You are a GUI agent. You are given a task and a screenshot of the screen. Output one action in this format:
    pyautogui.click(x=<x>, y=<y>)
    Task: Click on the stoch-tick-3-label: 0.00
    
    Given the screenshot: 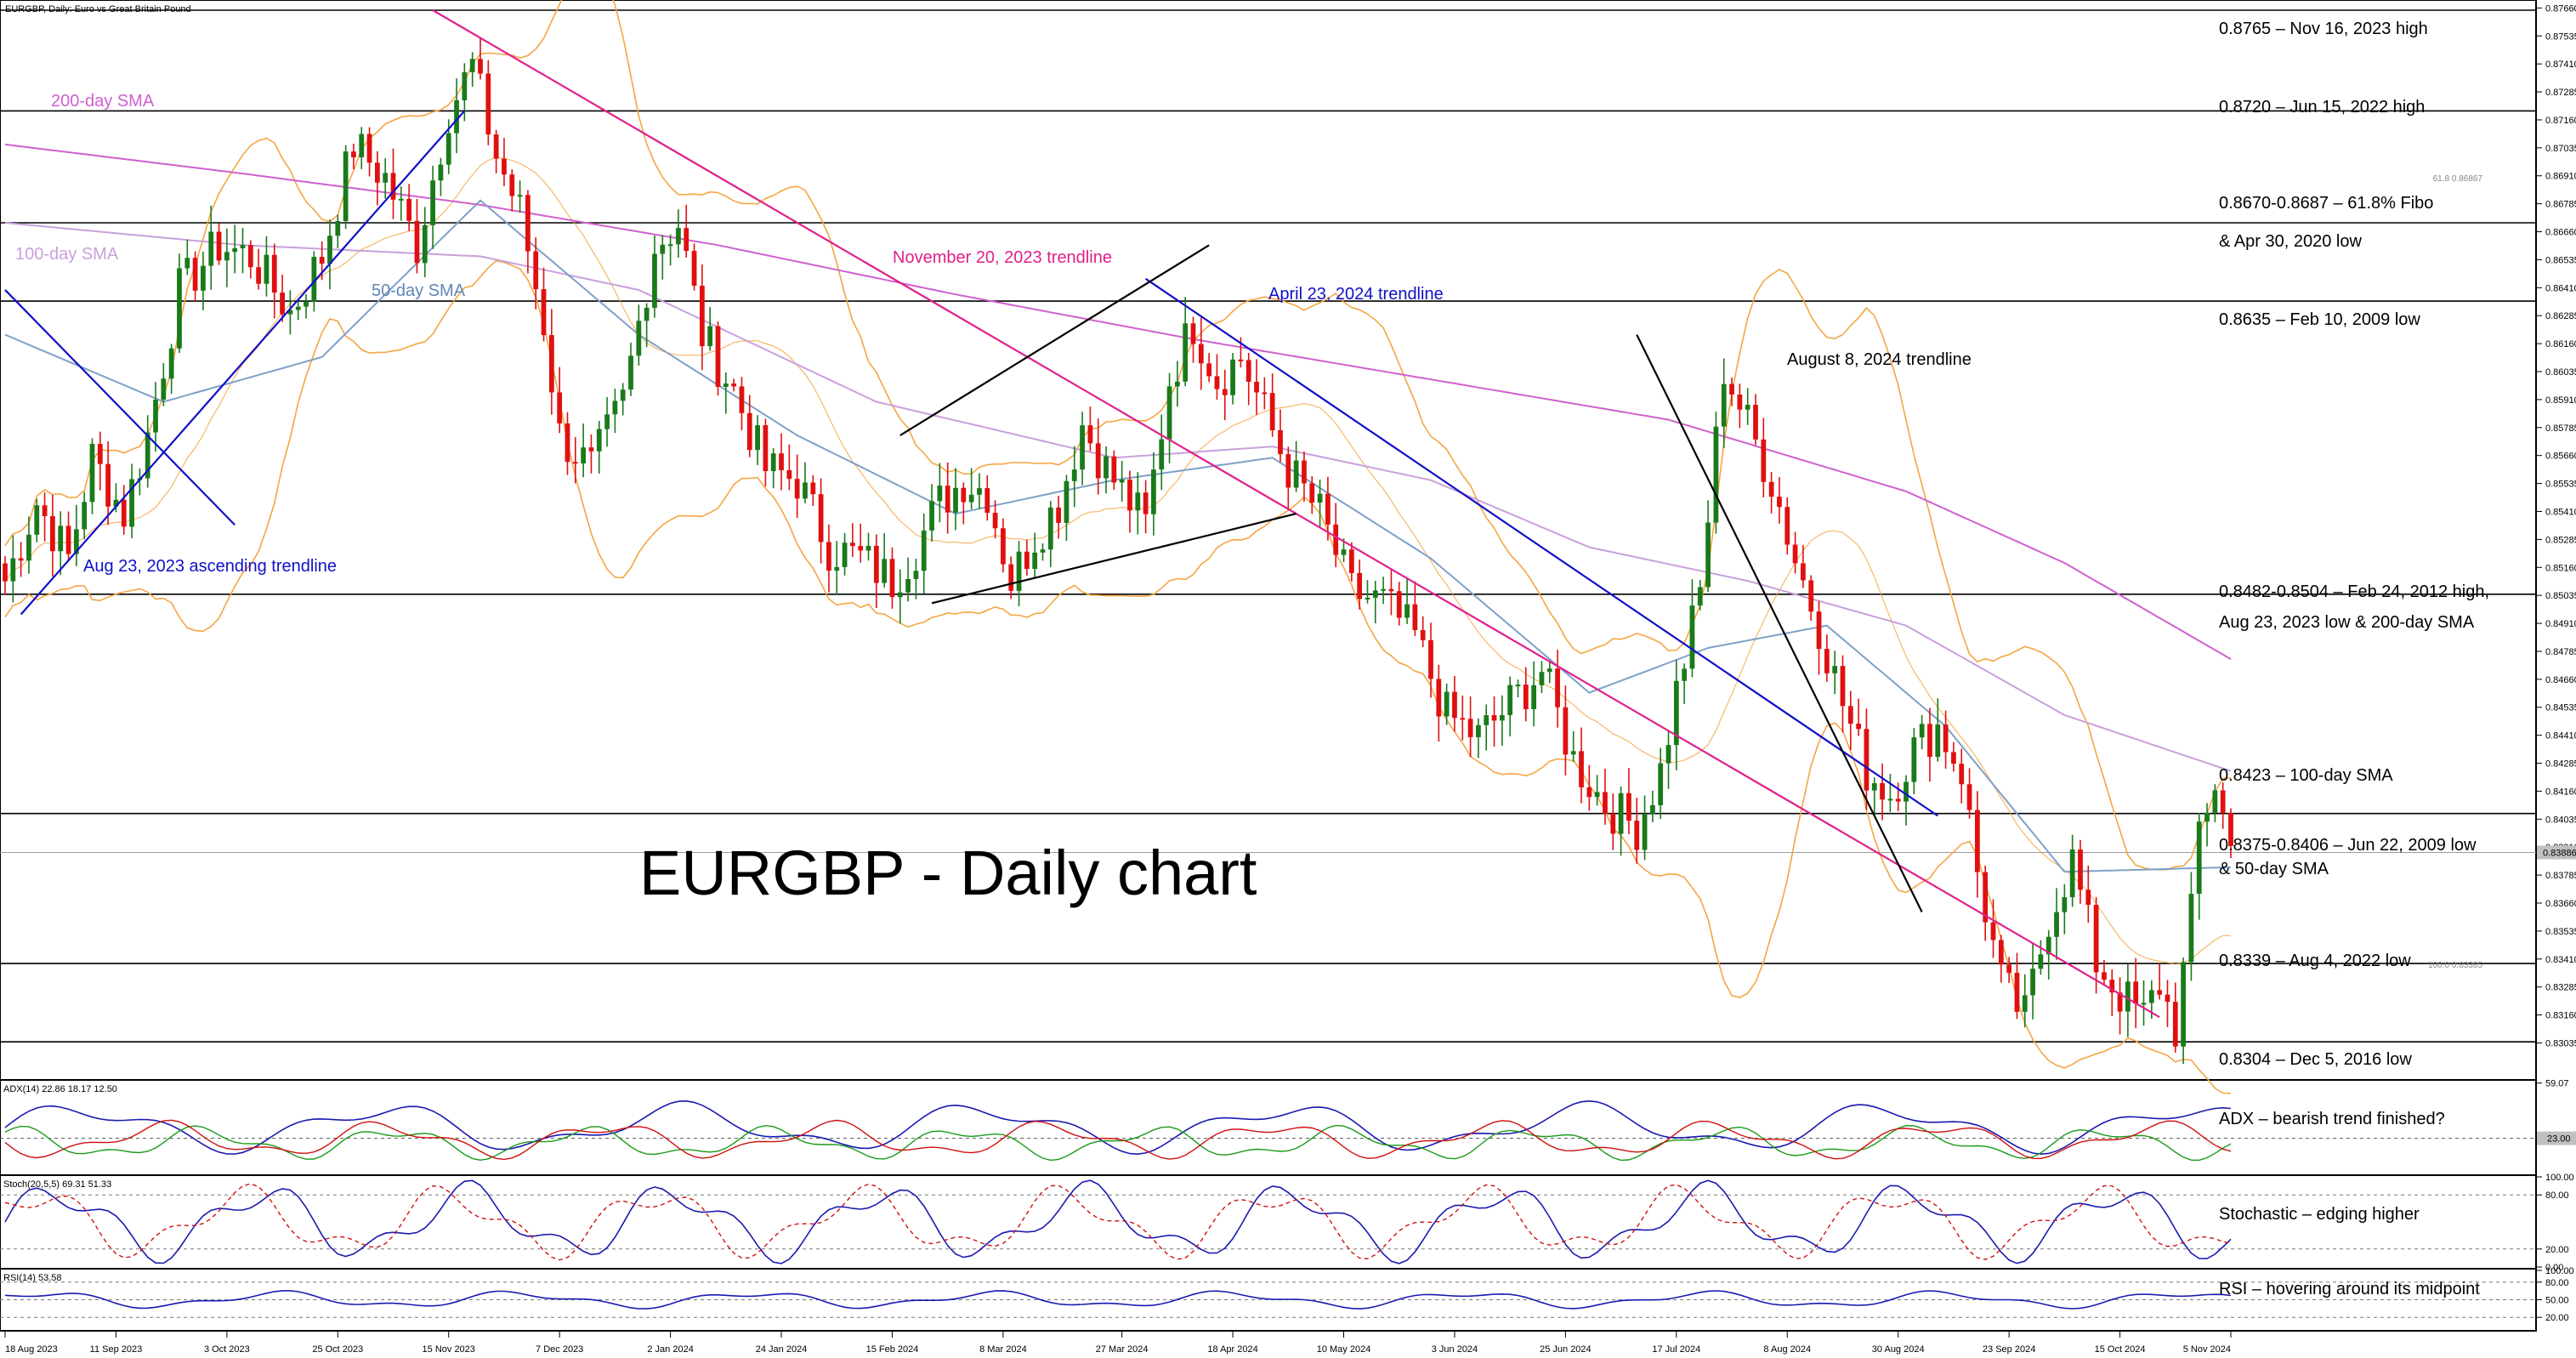 What is the action you would take?
    pyautogui.click(x=2554, y=1268)
    